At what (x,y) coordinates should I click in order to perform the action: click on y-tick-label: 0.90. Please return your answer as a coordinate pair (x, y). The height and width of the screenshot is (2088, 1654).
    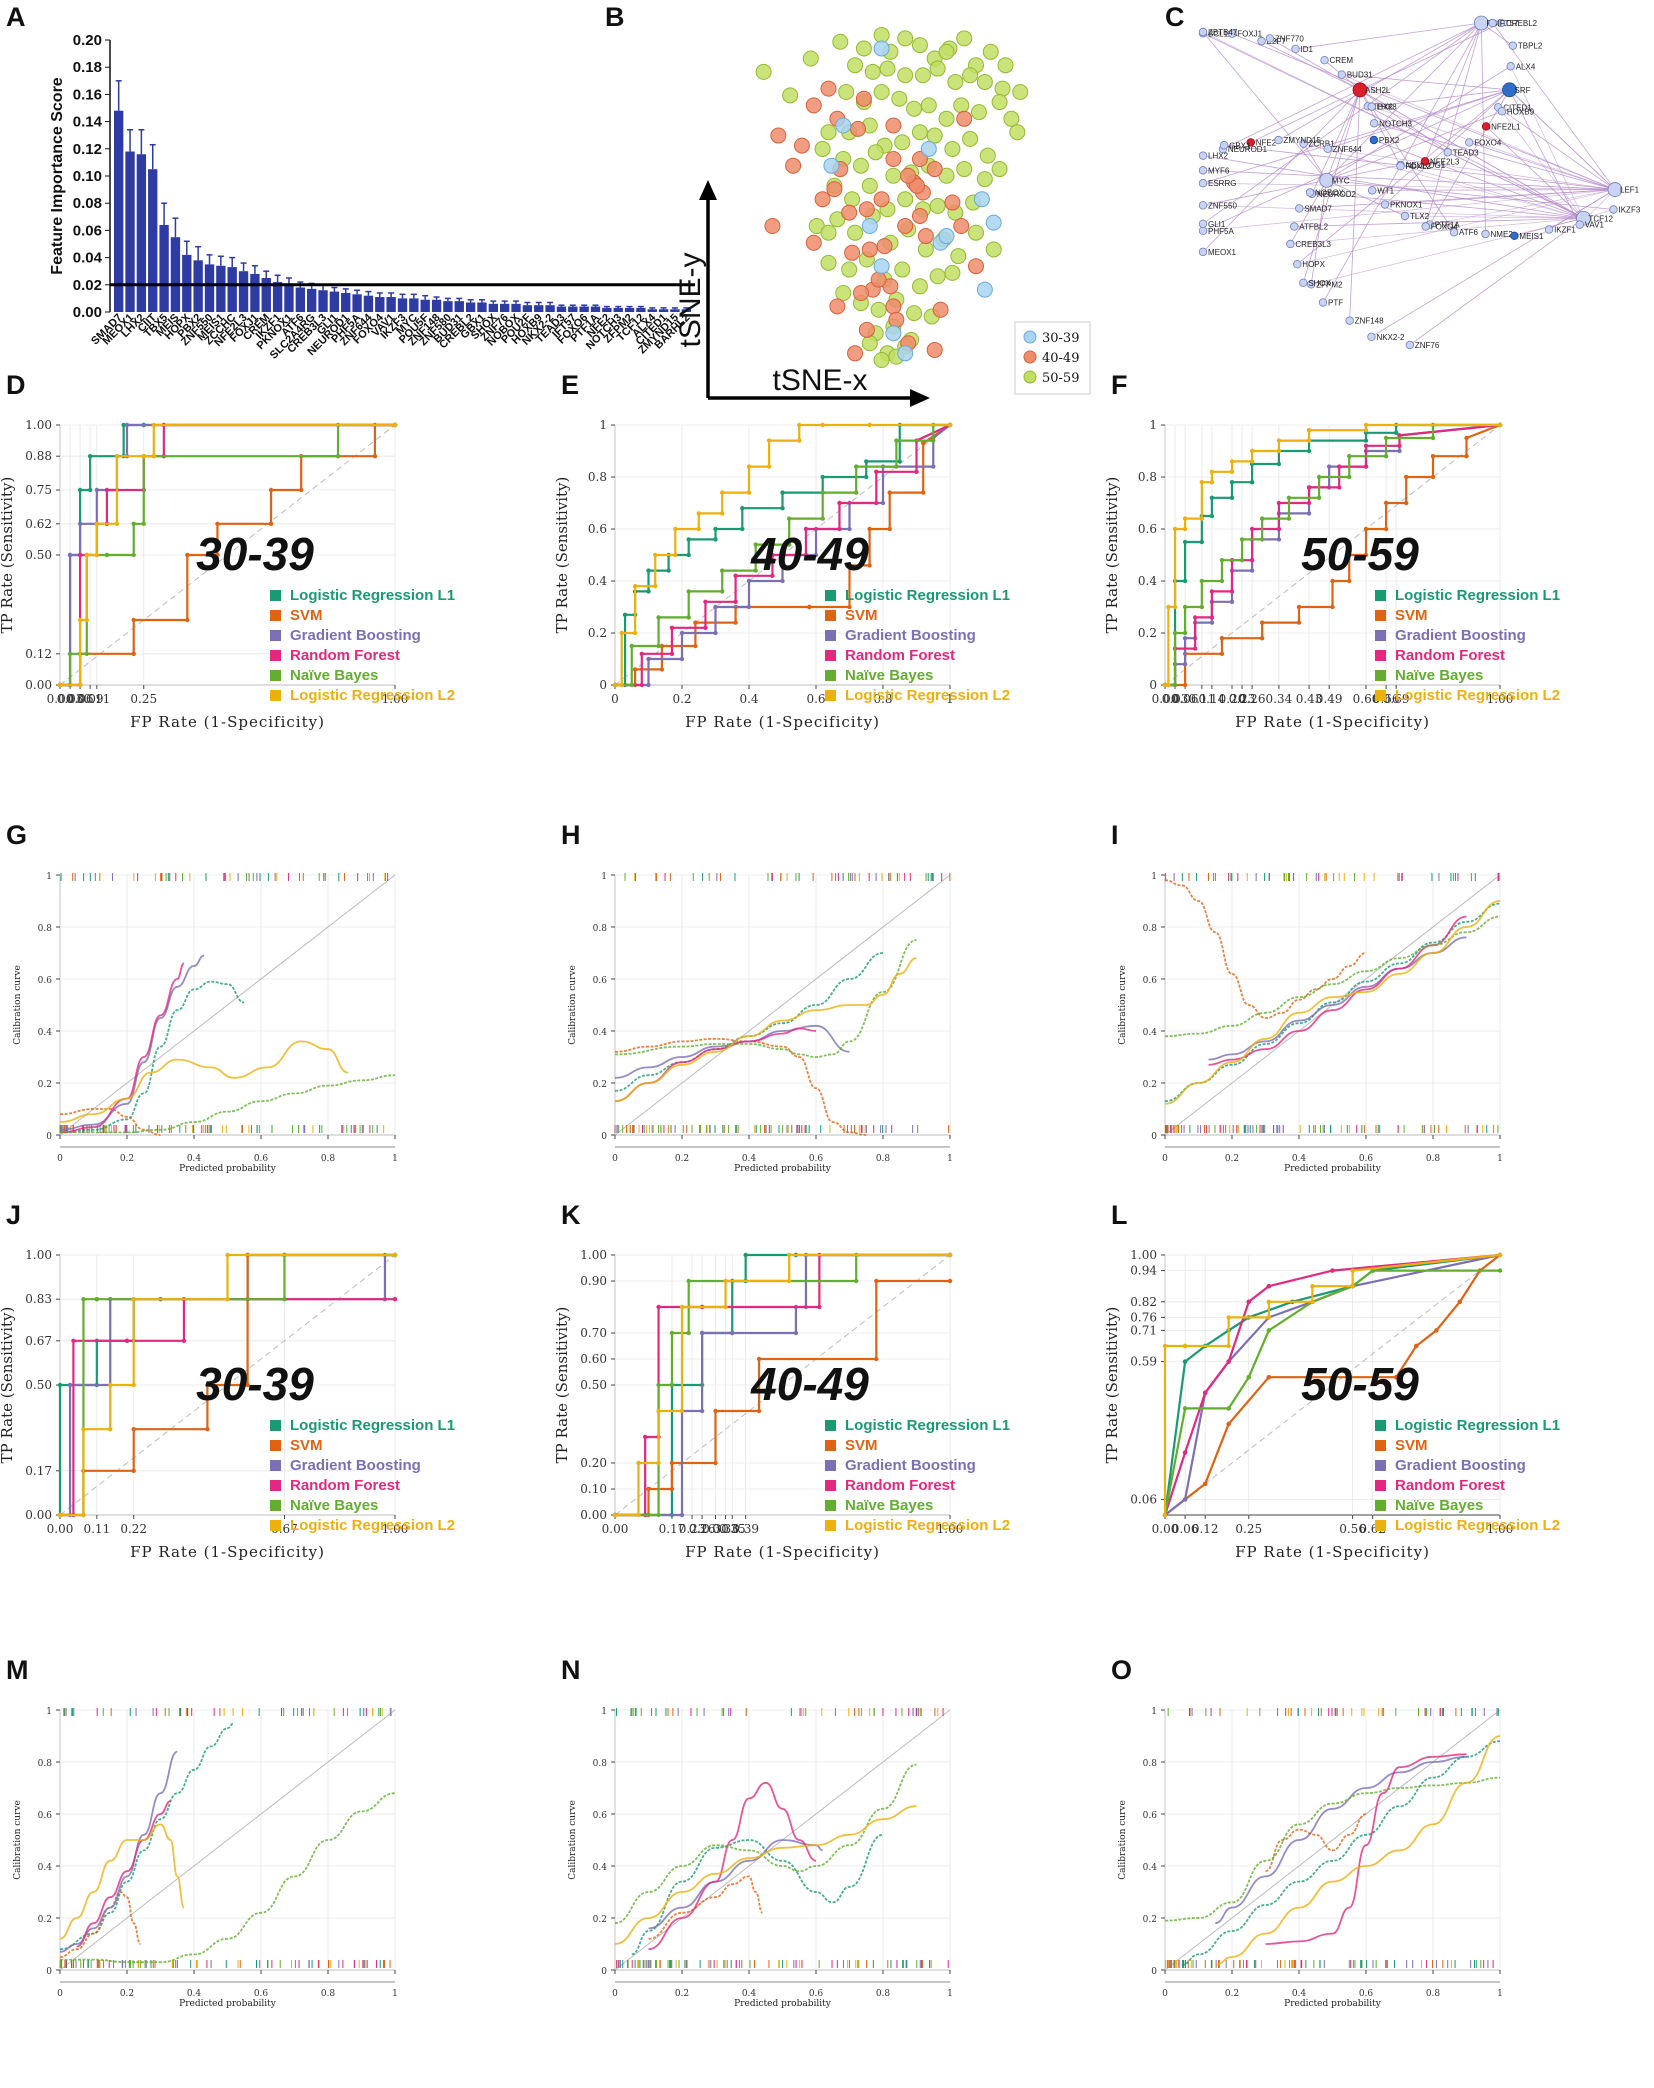
    Looking at the image, I should click on (593, 1281).